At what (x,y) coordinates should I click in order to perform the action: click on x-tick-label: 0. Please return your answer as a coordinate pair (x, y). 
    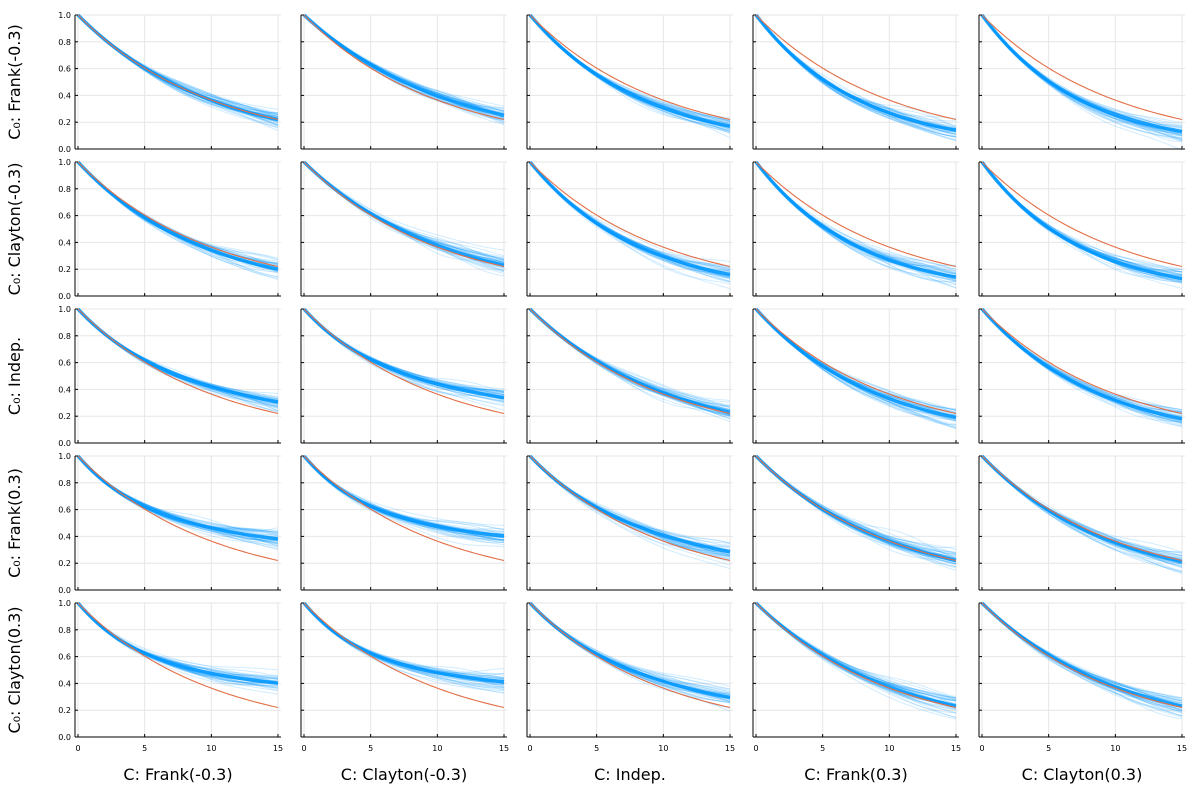
    Looking at the image, I should click on (529, 748).